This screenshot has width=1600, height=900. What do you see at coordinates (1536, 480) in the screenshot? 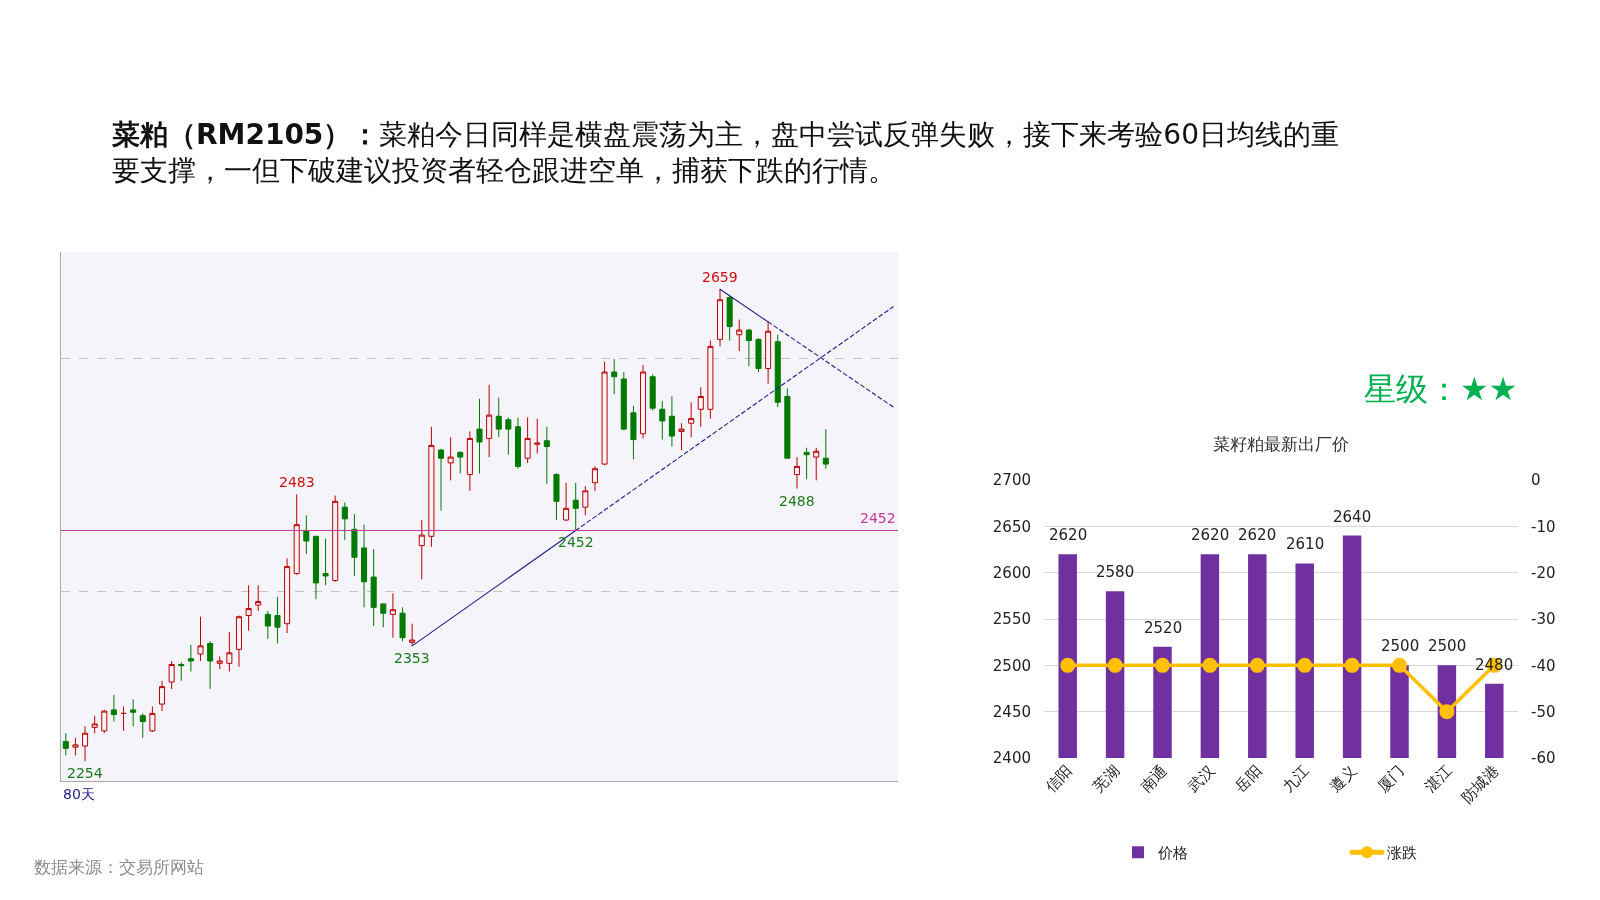
I see `y2-tick-label: 0` at bounding box center [1536, 480].